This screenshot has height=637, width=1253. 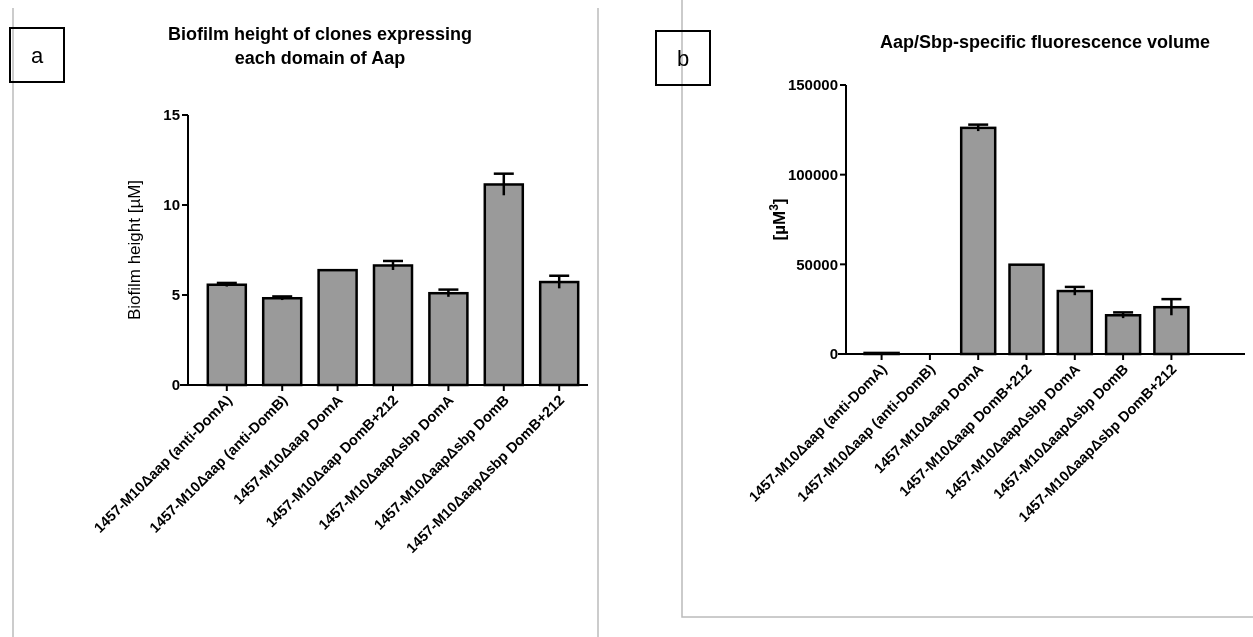 What do you see at coordinates (320, 46) in the screenshot?
I see `chart-title: Biofilm height of clones expressing each domain of Aap` at bounding box center [320, 46].